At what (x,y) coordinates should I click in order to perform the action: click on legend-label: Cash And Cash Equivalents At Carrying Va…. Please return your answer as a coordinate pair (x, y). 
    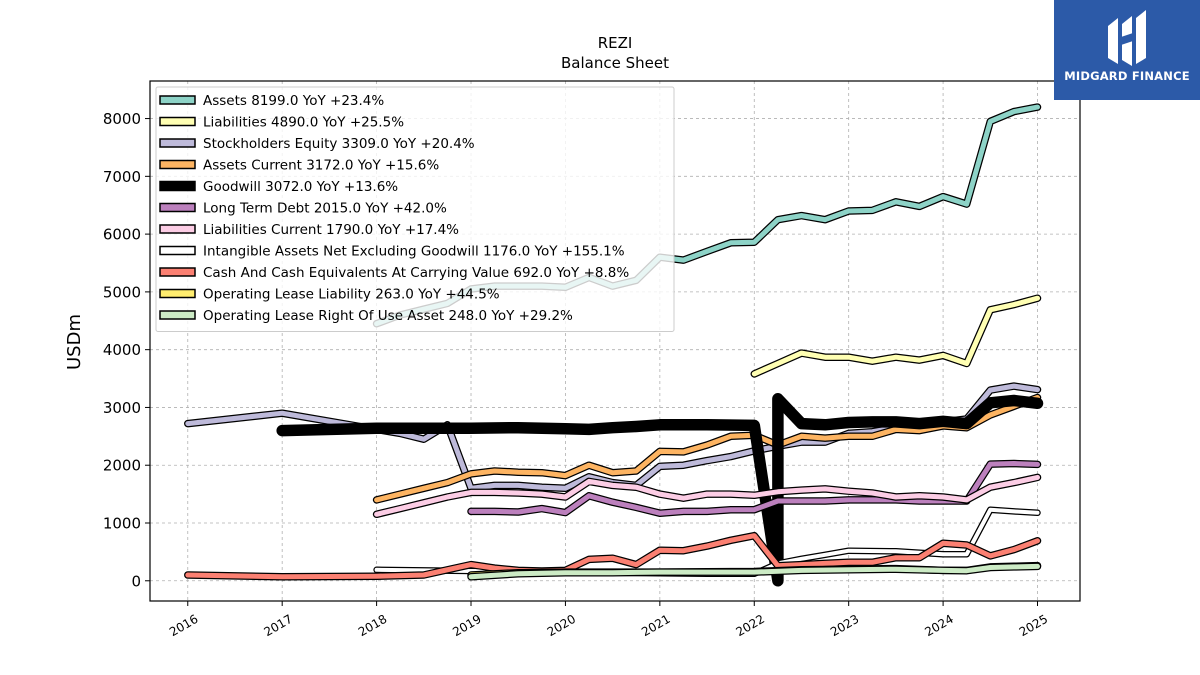
    Looking at the image, I should click on (416, 273).